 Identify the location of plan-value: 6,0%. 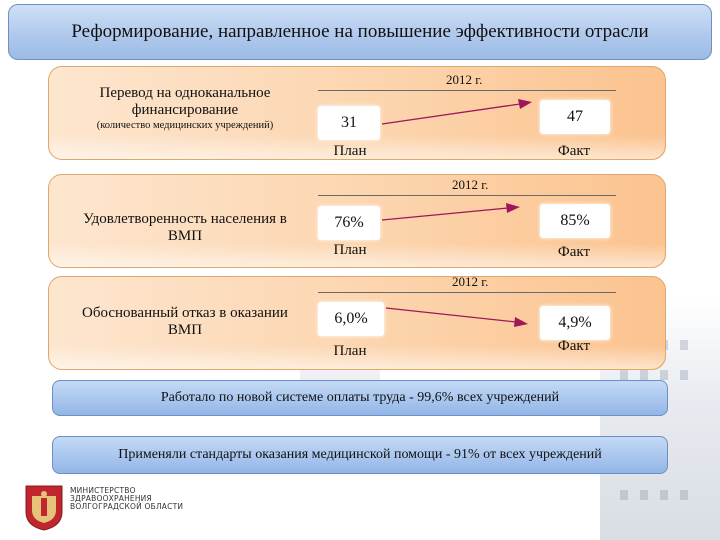
(351, 319).